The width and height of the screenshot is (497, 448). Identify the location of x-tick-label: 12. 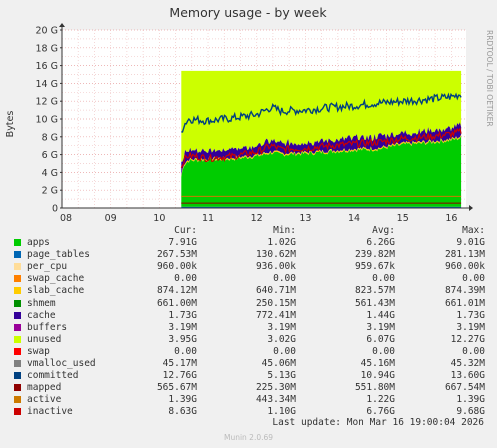
(257, 218).